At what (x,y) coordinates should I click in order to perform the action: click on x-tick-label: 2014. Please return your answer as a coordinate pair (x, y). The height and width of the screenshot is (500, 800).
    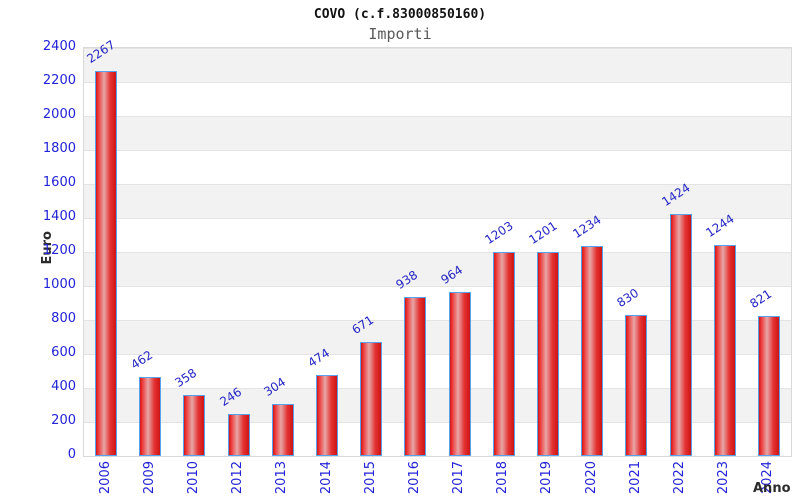
    Looking at the image, I should click on (326, 480).